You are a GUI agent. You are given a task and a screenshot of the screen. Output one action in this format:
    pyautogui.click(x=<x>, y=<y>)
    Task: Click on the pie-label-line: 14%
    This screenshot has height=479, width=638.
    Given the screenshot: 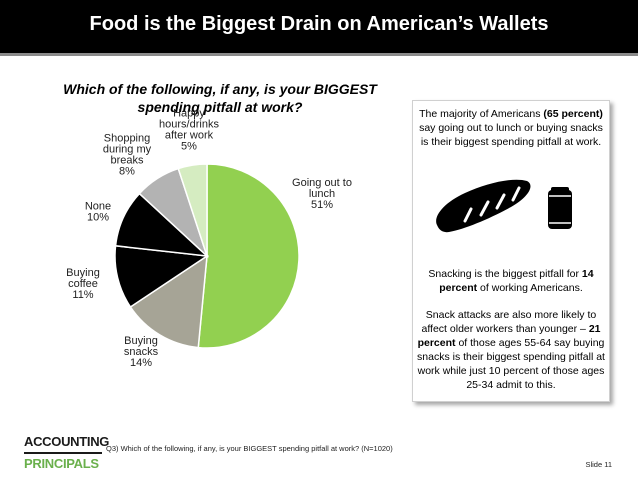 What is the action you would take?
    pyautogui.click(x=141, y=363)
    